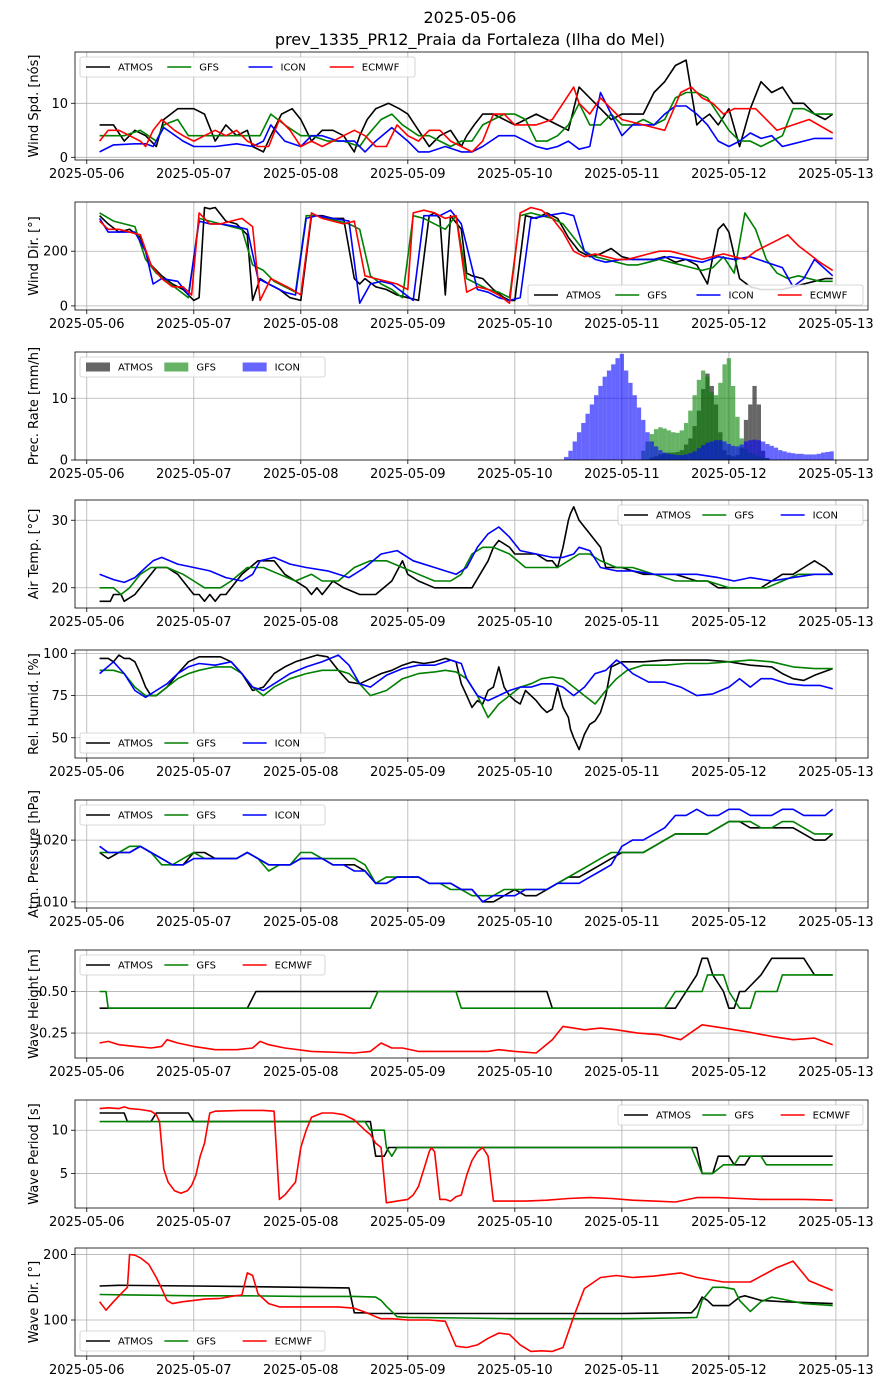 This screenshot has height=1389, width=886. What do you see at coordinates (64, 306) in the screenshot?
I see `y-tick-label: 0` at bounding box center [64, 306].